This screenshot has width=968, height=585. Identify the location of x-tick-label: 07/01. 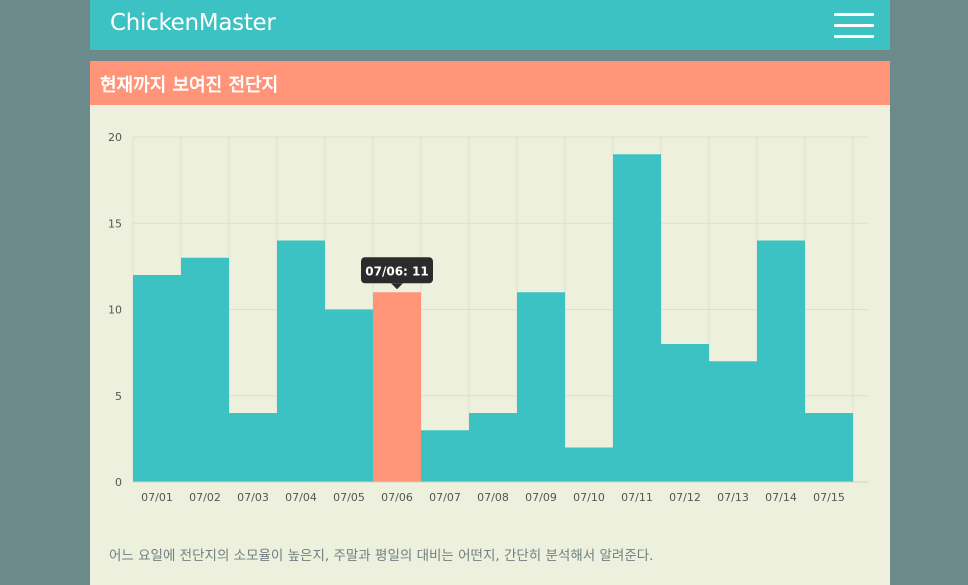
(157, 497).